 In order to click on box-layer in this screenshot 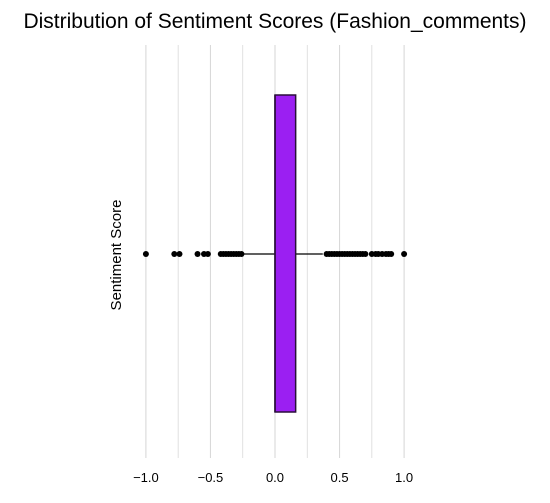, I will do `click(285, 253)`.